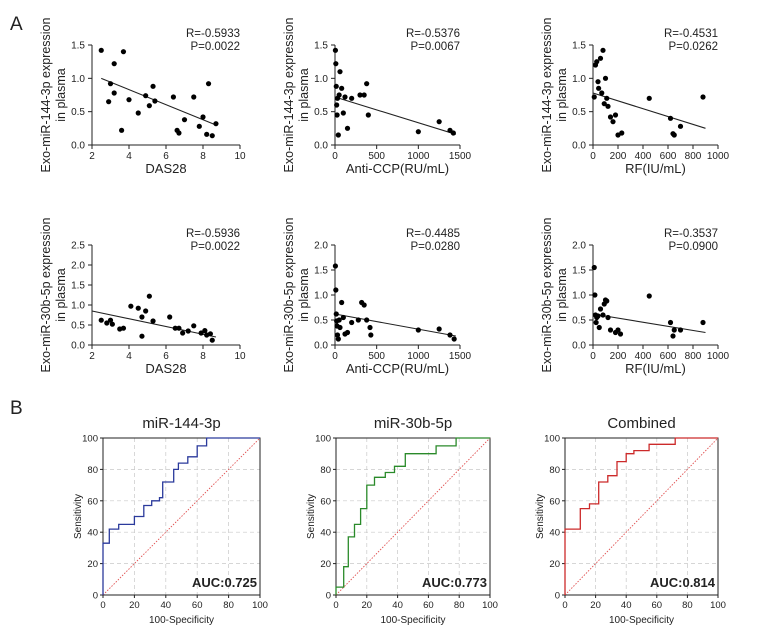 This screenshot has width=768, height=637. I want to click on x-tick-label: 1500, so click(460, 356).